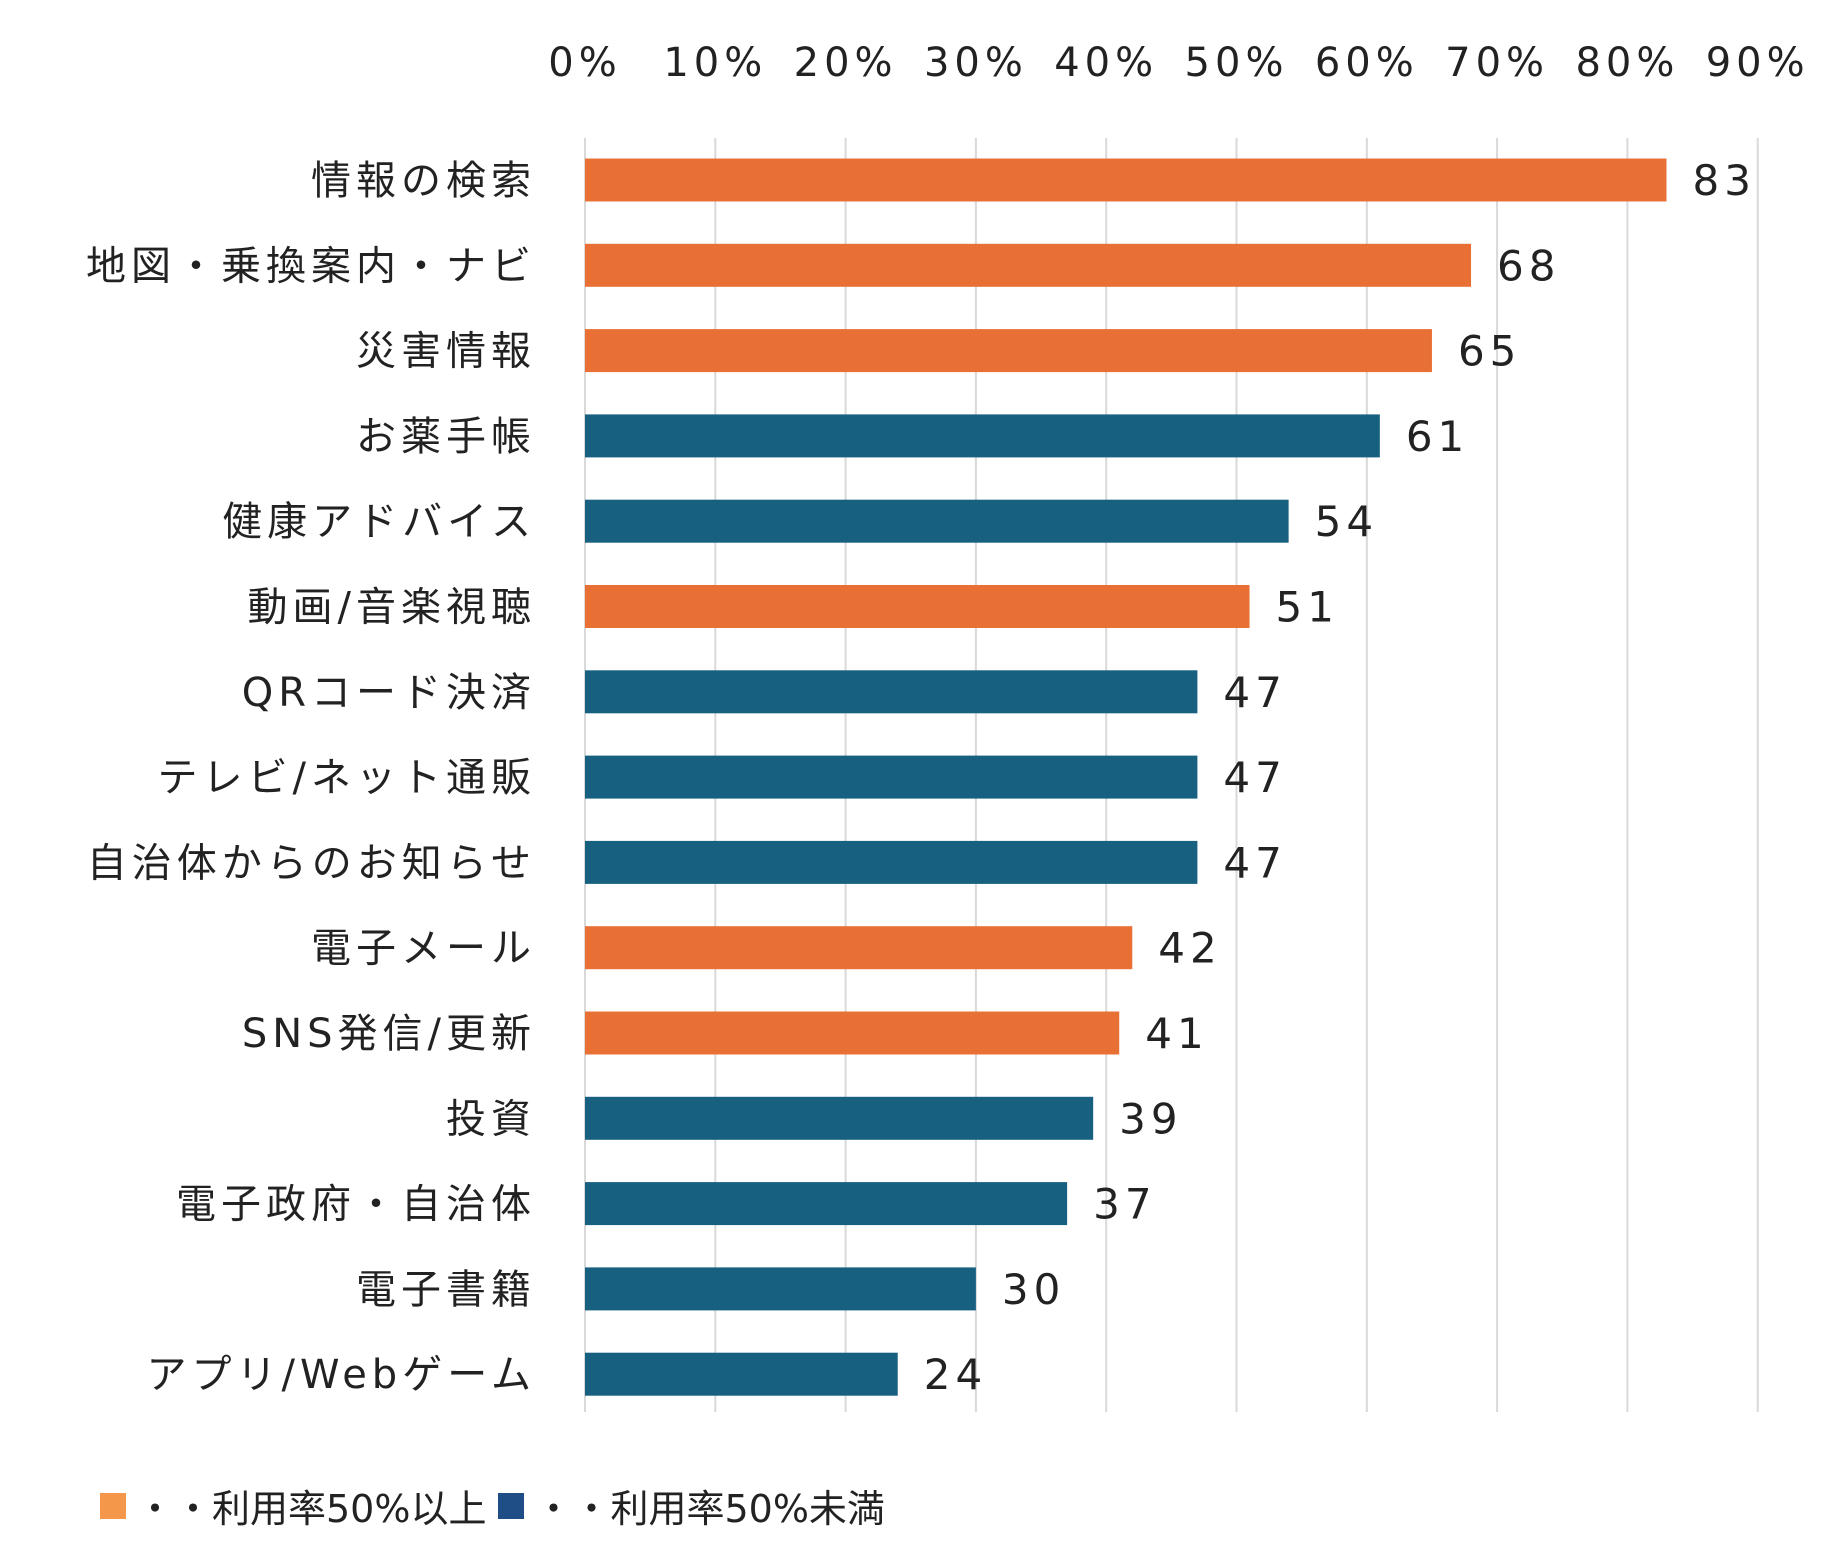 The height and width of the screenshot is (1552, 1835). What do you see at coordinates (1176, 1033) in the screenshot?
I see `value-label: 41` at bounding box center [1176, 1033].